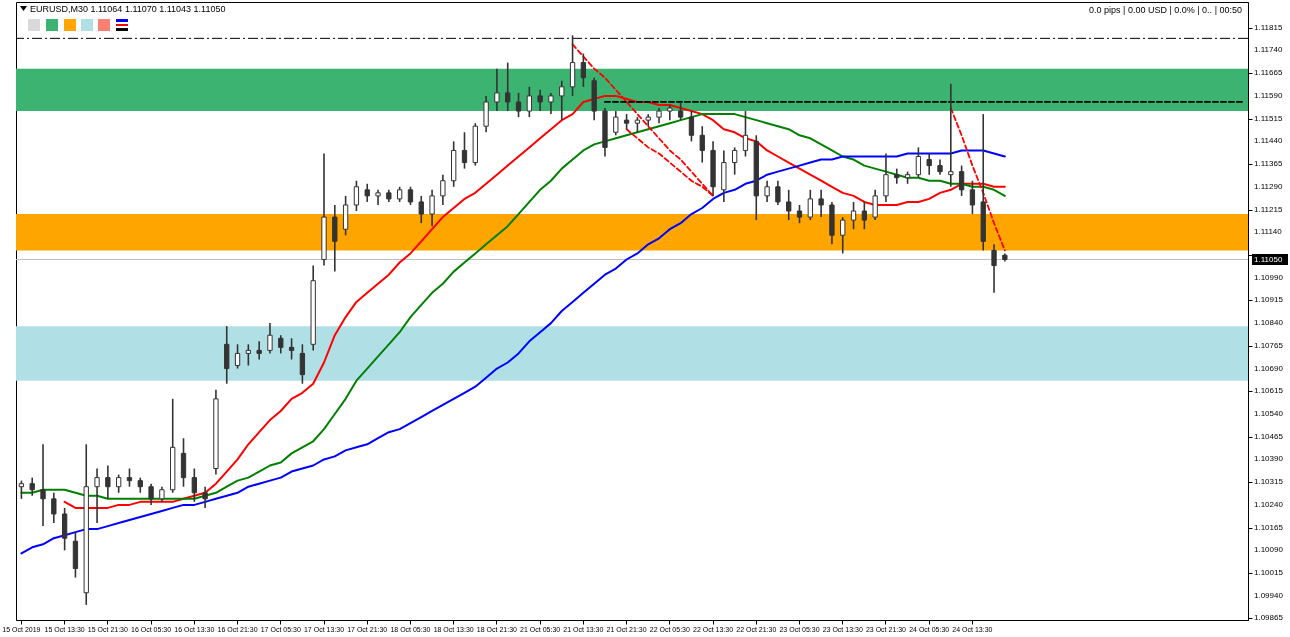 The image size is (1290, 637). What do you see at coordinates (1269, 595) in the screenshot?
I see `y-tick-label: 1.09940` at bounding box center [1269, 595].